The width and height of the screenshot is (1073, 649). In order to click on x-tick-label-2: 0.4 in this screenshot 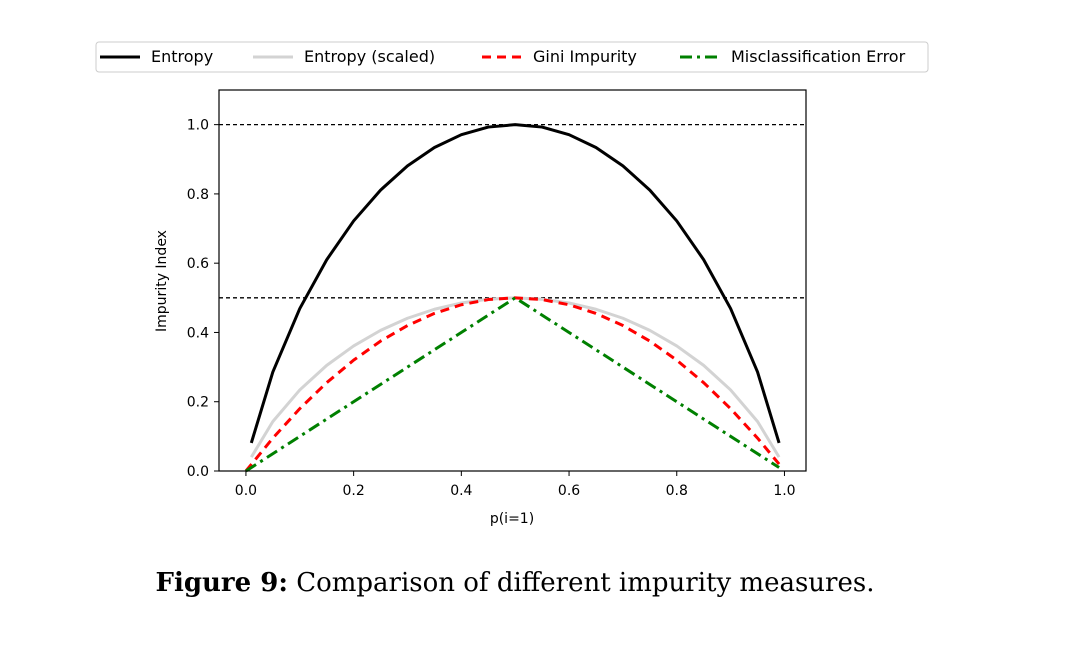, I will do `click(461, 491)`.